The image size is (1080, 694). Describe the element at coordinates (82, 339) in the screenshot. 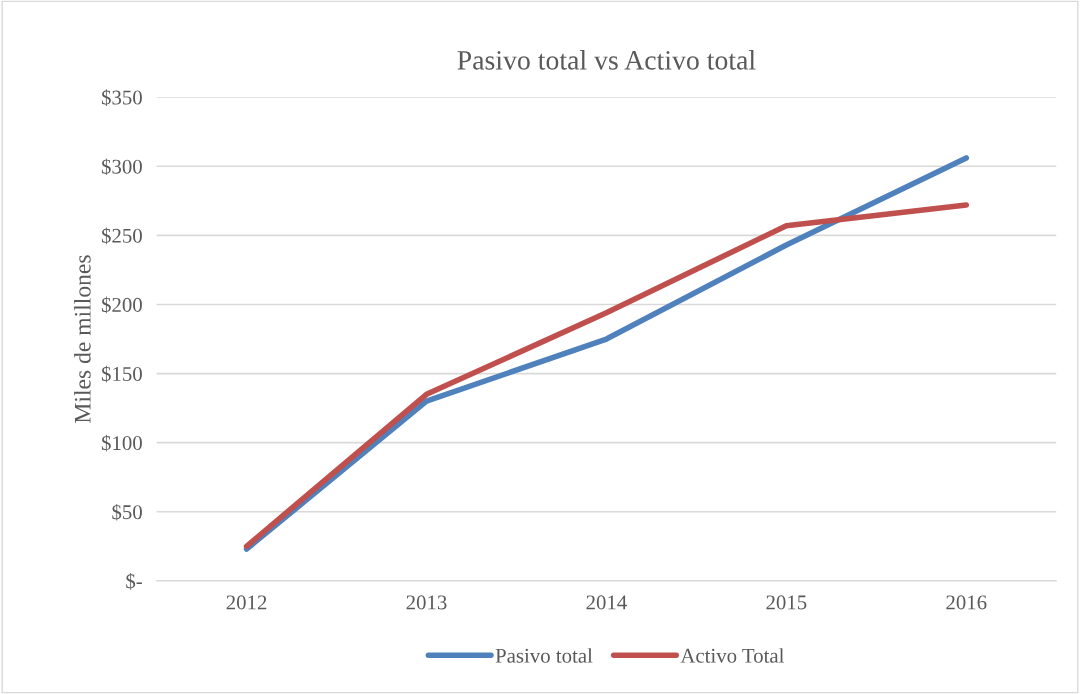

I see `y-axis-title: Miles de millones` at that location.